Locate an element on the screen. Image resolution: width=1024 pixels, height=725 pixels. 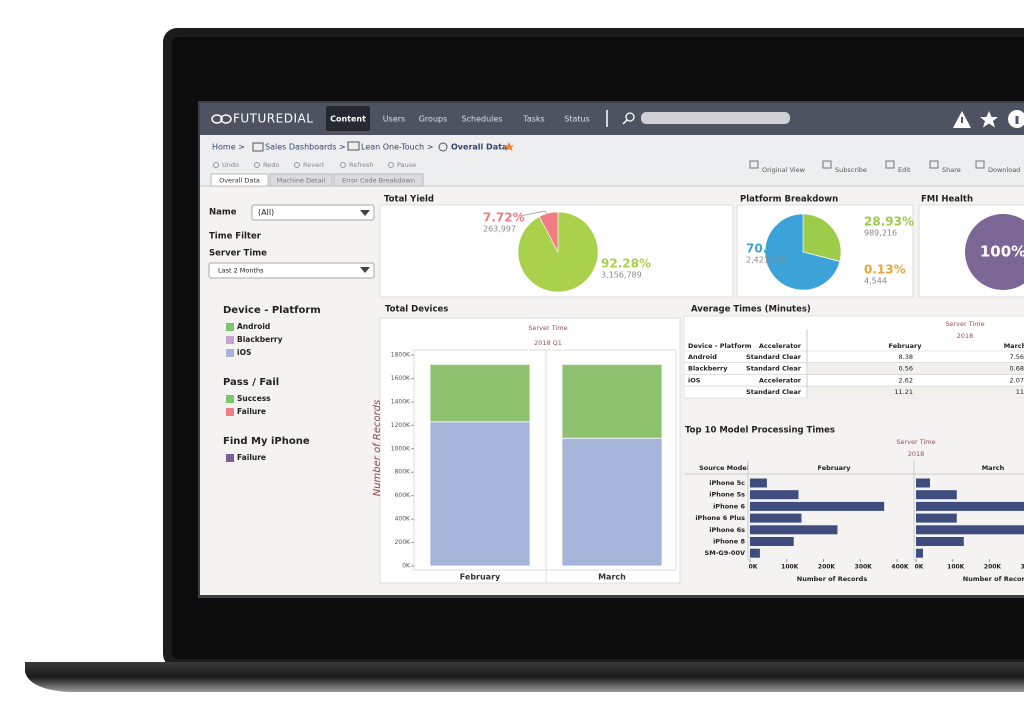
x-tick-label: 100K is located at coordinates (956, 567).